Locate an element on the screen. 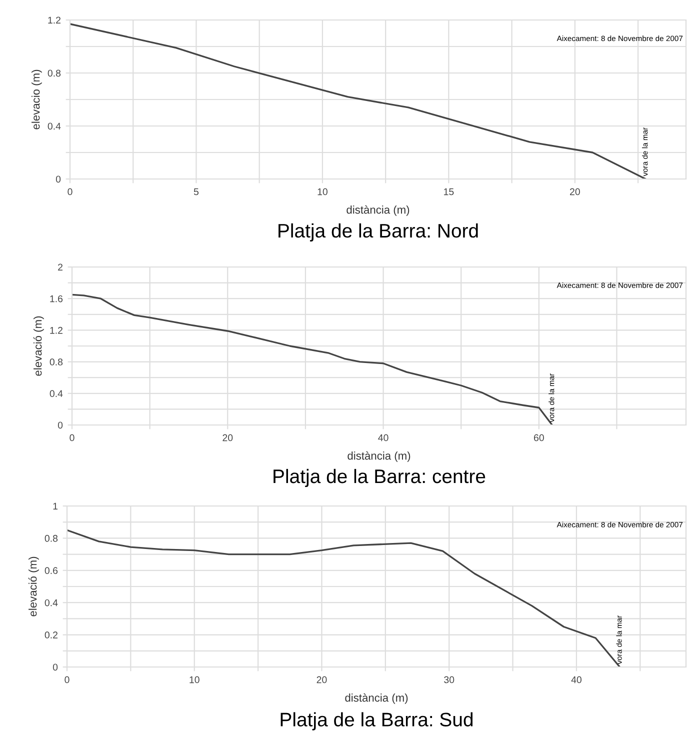 The height and width of the screenshot is (738, 694). text: Platja de la Barra: Sud is located at coordinates (376, 721).